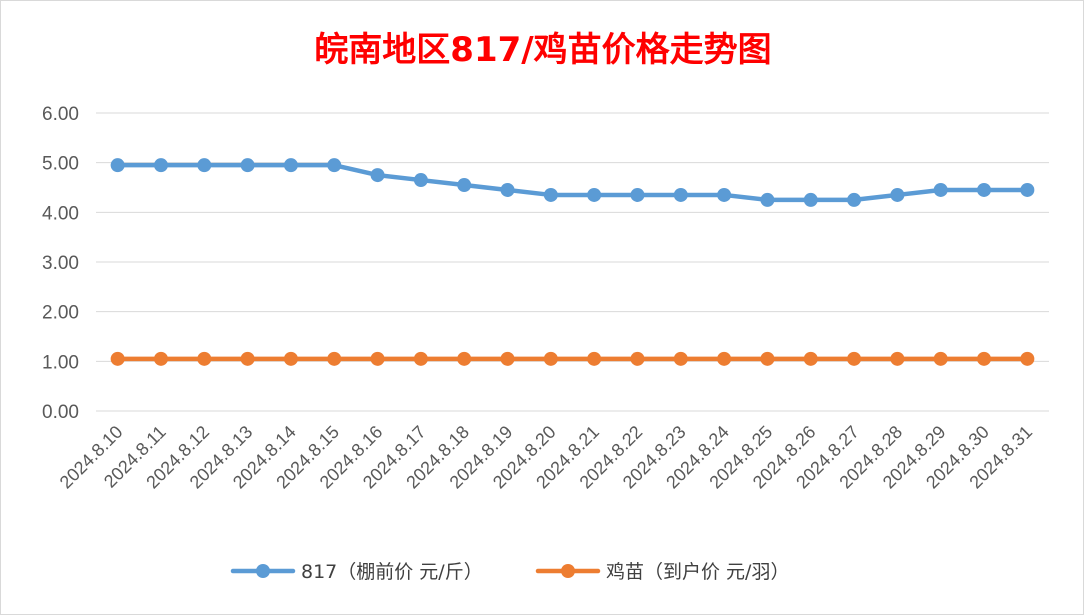 Image resolution: width=1084 pixels, height=616 pixels. What do you see at coordinates (392, 572) in the screenshot?
I see `legend-label: 817（棚前价 元/斤）` at bounding box center [392, 572].